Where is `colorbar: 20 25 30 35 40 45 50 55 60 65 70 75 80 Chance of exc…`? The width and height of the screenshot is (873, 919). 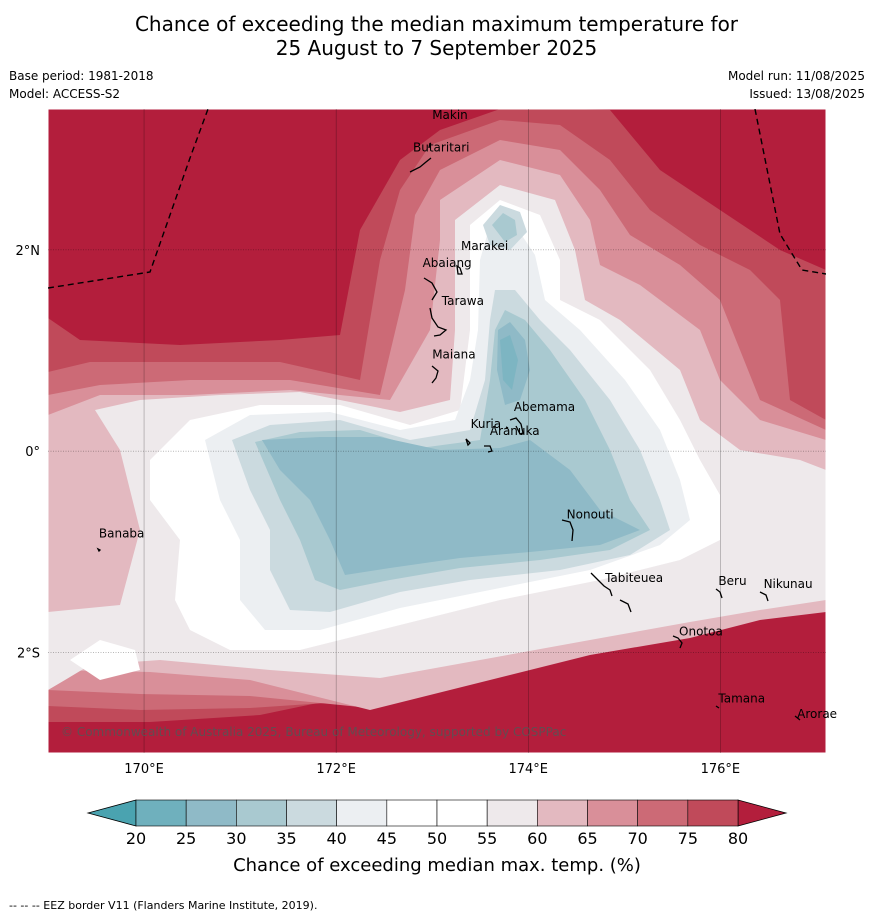 colorbar: 20 25 30 35 40 45 50 55 60 65 70 75 80 Chance of exc… is located at coordinates (437, 837).